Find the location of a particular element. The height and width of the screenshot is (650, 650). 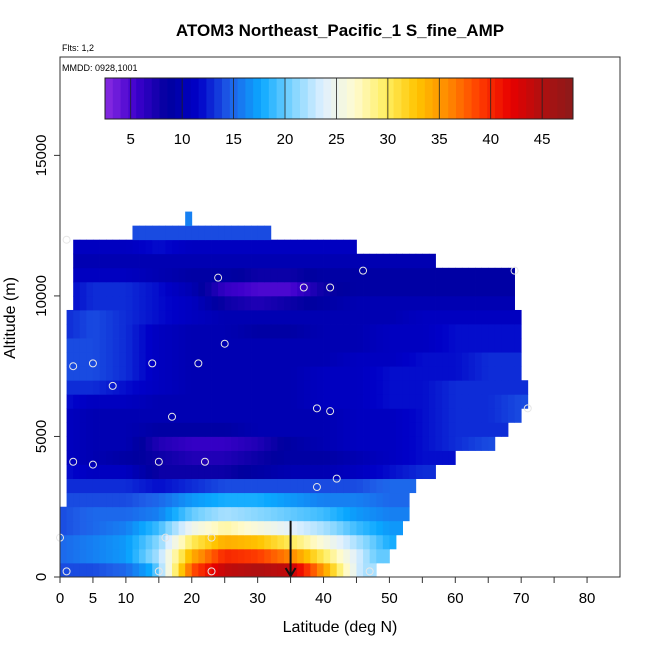

y-tick-label: 0 is located at coordinates (41, 577).